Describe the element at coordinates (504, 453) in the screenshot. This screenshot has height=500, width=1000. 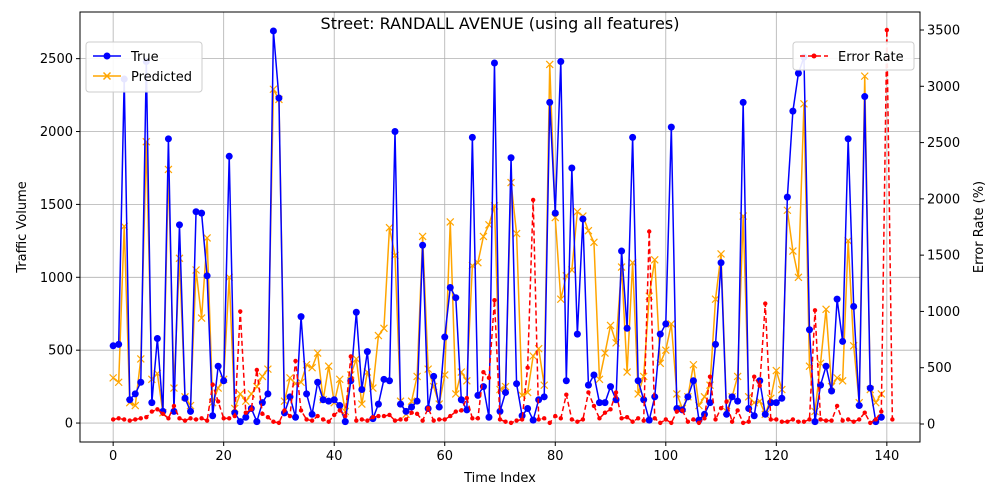
I see `x-axis: 0 20 40 60 80 100 120 140` at that location.